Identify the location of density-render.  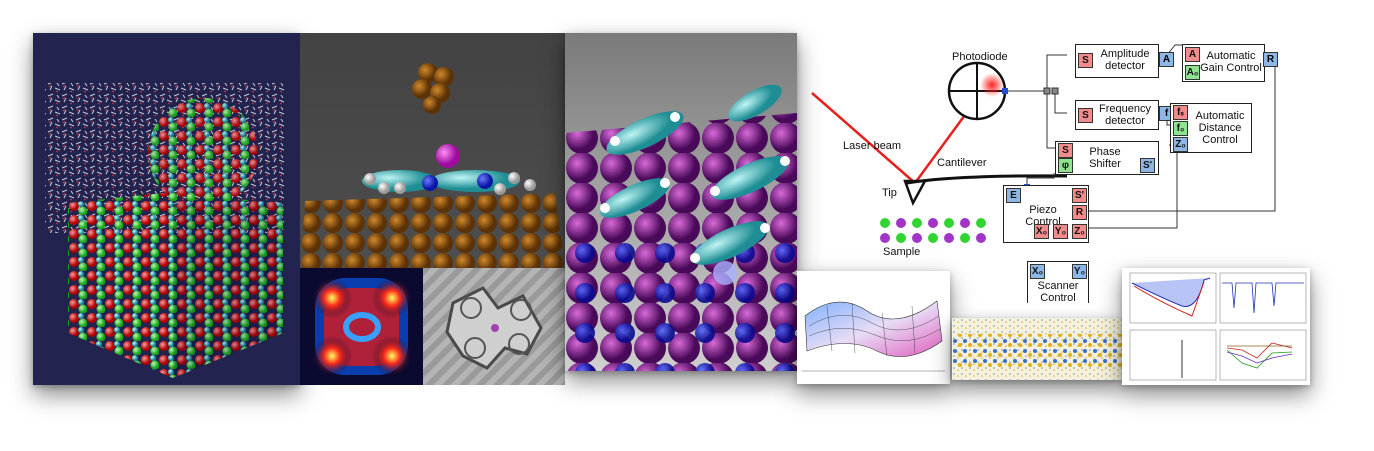
(362, 327).